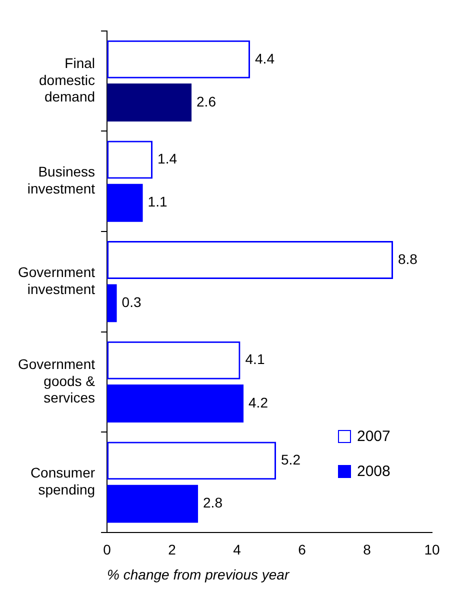  What do you see at coordinates (206, 101) in the screenshot?
I see `data-label: 2.6` at bounding box center [206, 101].